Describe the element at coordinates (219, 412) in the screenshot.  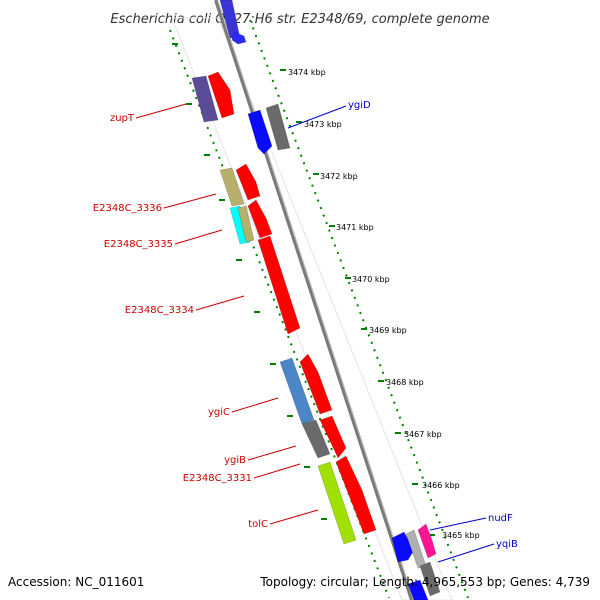
I see `gene-label-ygic: ygiC` at that location.